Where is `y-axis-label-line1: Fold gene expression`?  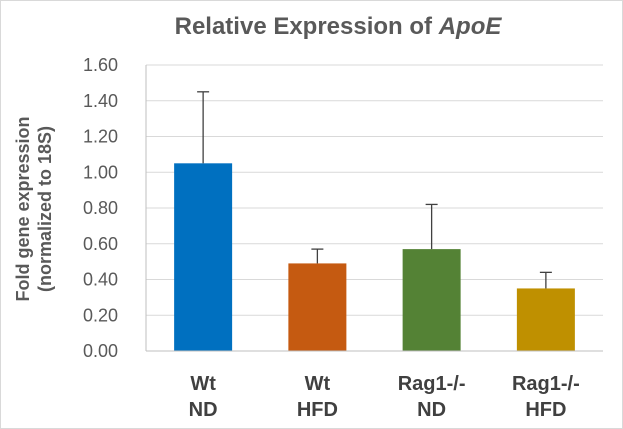 y-axis-label-line1: Fold gene expression is located at coordinates (23, 208).